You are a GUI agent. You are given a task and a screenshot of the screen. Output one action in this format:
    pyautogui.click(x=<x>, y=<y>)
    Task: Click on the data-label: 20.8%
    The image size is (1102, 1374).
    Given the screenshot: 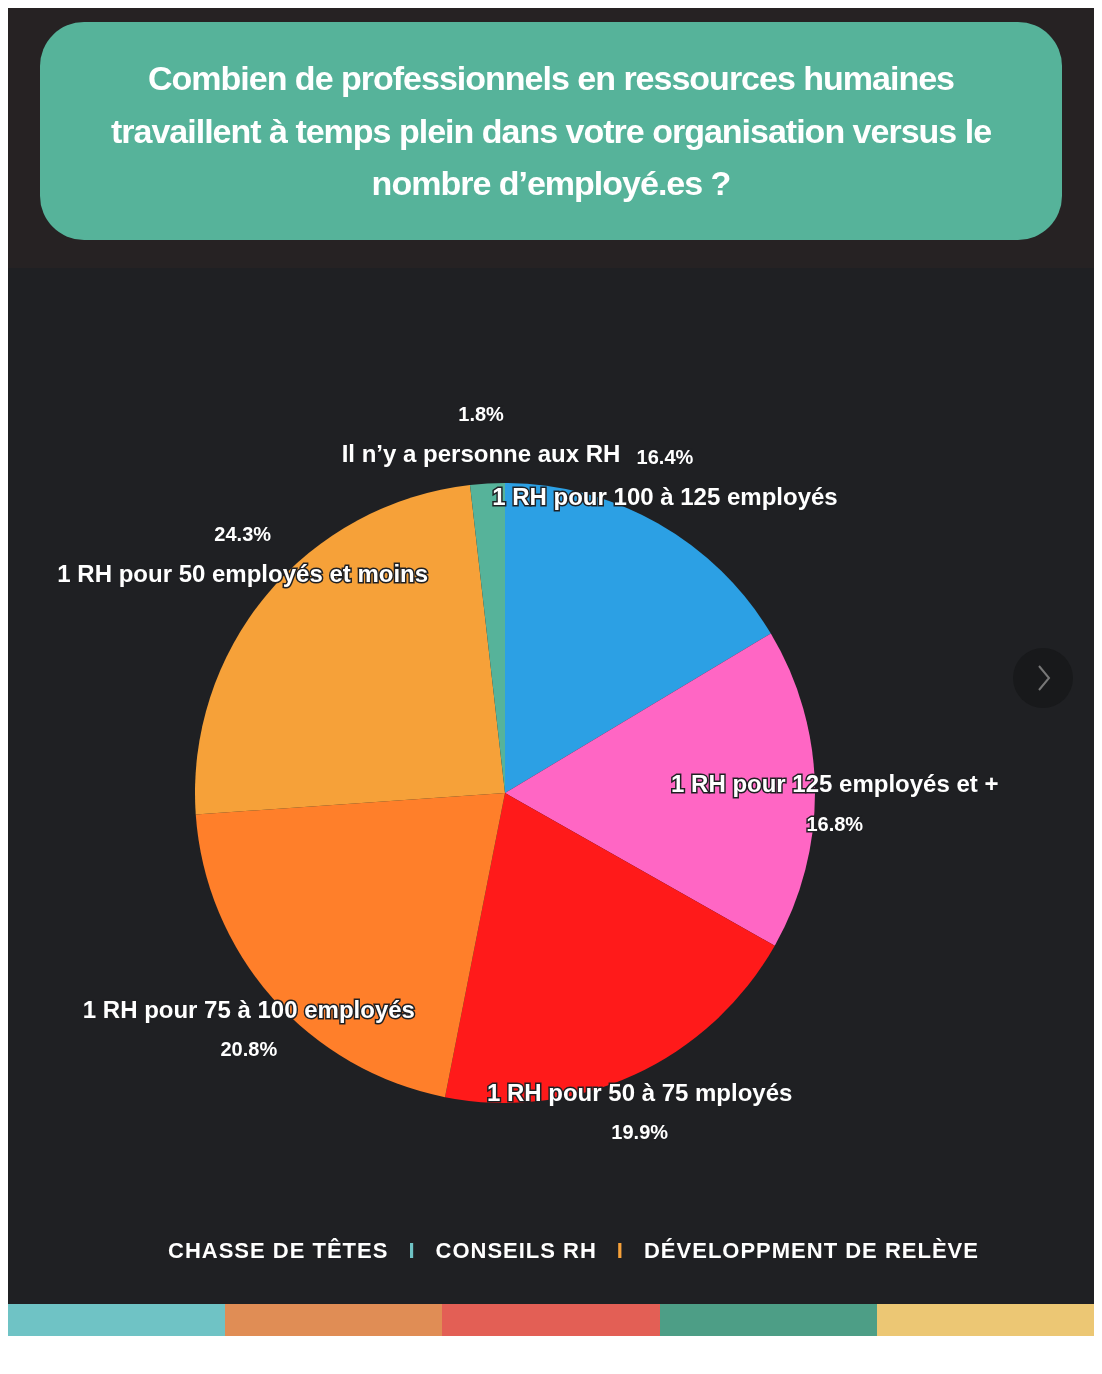 What is the action you would take?
    pyautogui.click(x=249, y=1049)
    